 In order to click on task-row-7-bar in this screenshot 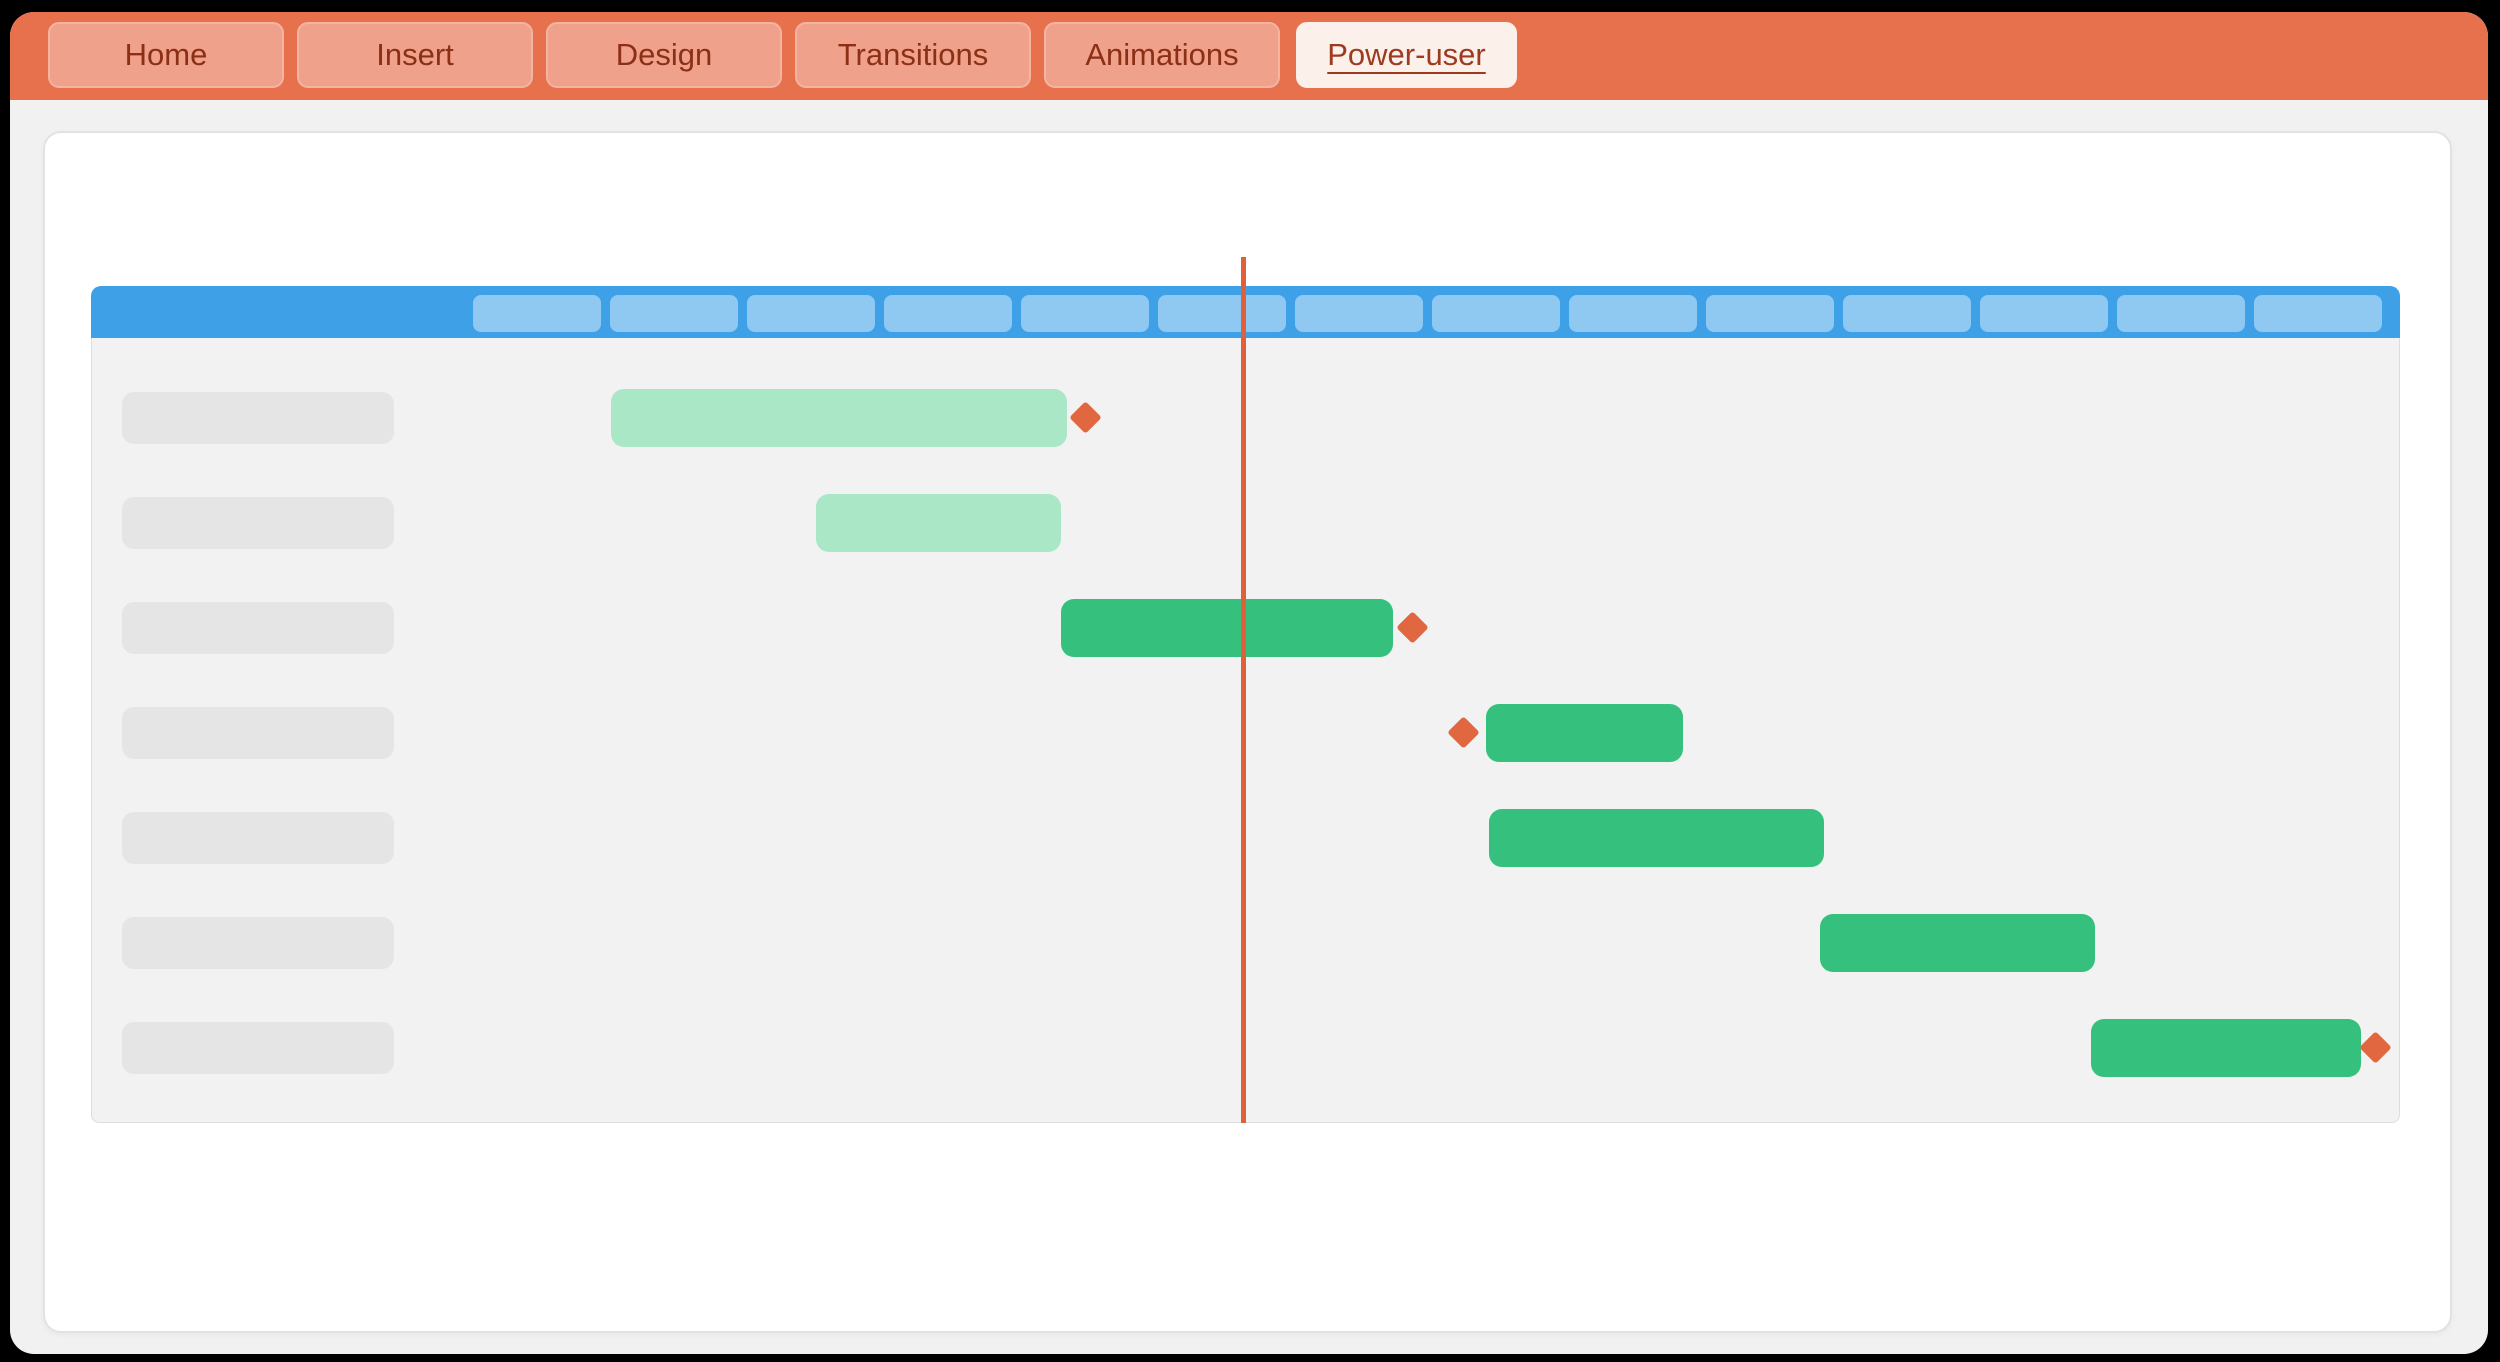, I will do `click(2226, 1048)`.